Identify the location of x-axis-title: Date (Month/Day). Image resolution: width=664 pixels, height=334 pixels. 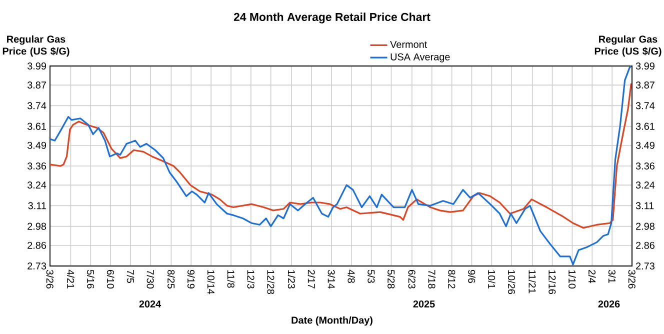
(332, 321).